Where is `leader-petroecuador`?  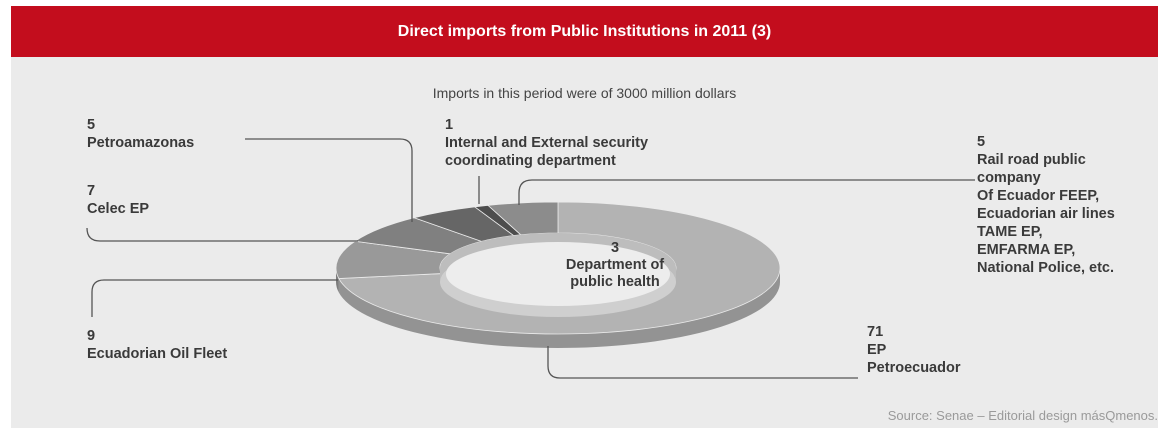
leader-petroecuador is located at coordinates (702, 362).